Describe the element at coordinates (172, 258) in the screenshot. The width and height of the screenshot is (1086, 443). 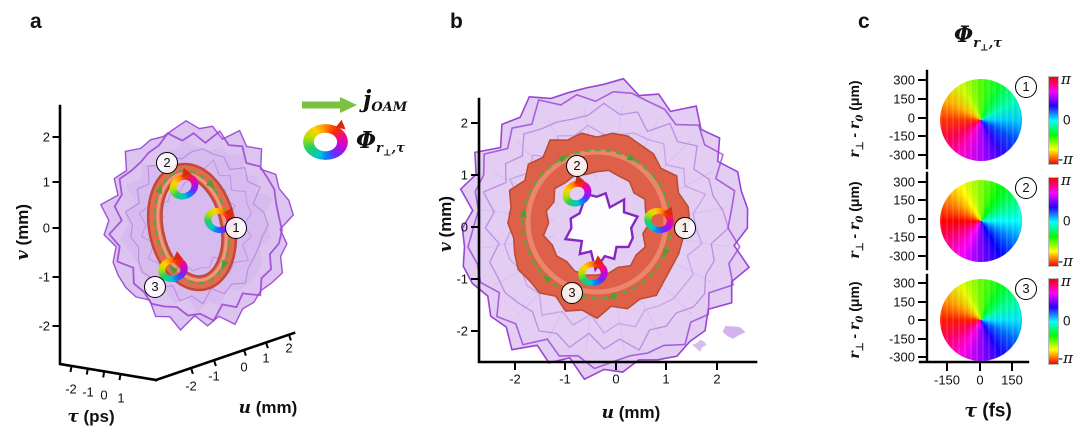
I see `panel-a-tick-marks` at that location.